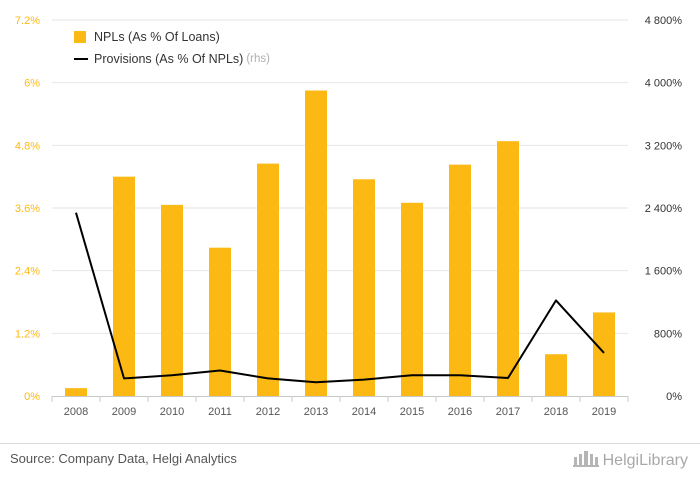  Describe the element at coordinates (32, 397) in the screenshot. I see `left-axis-tick-label: 0%` at that location.